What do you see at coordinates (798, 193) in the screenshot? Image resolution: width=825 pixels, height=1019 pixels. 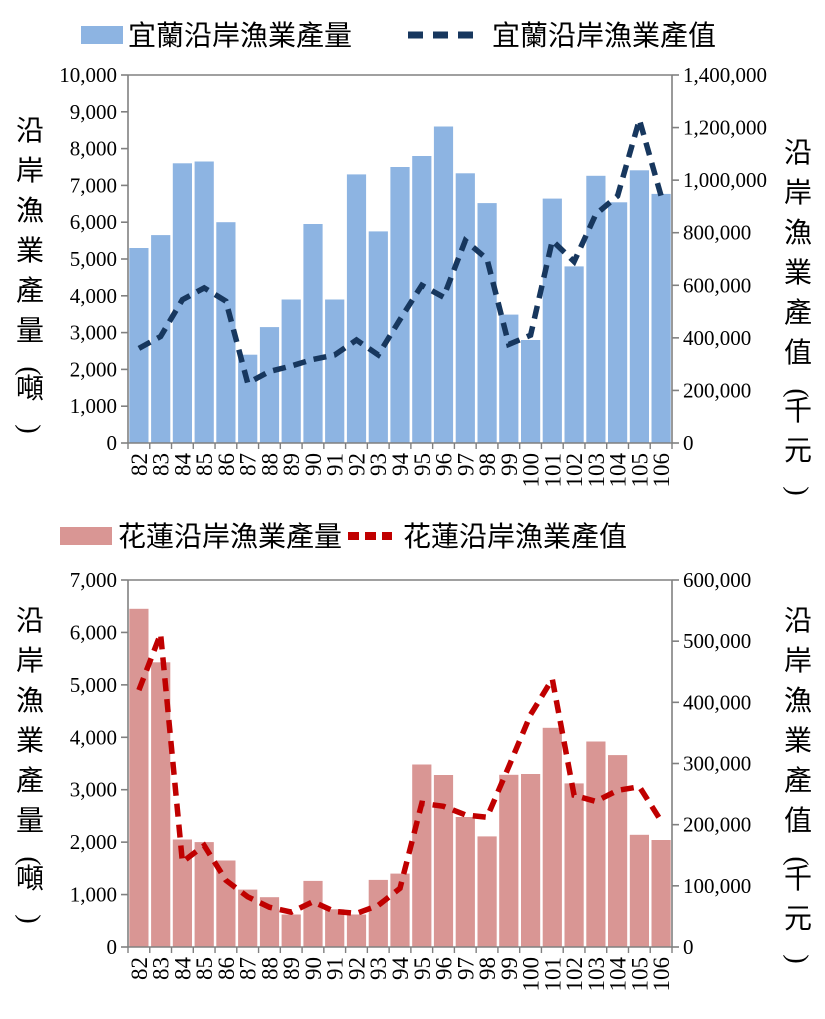 I see `right-axis-title: 岸` at bounding box center [798, 193].